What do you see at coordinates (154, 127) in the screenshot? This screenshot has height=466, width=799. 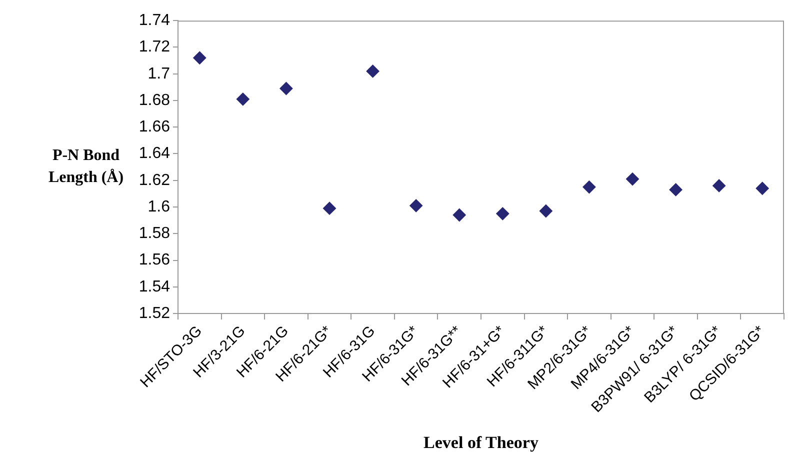 I see `y-tick-label: 1.66` at bounding box center [154, 127].